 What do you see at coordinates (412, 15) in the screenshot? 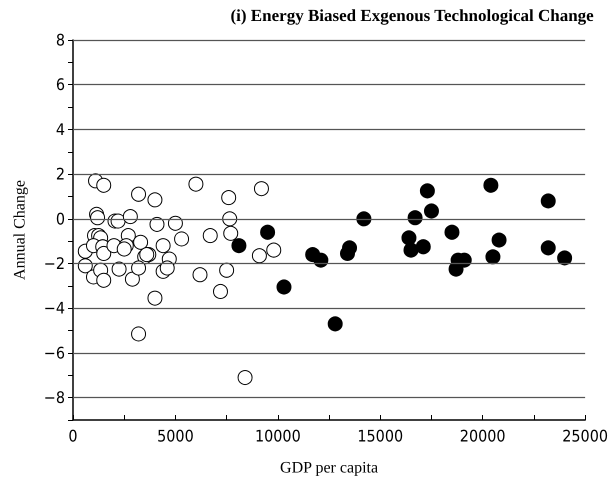
I see `chart-title: (i) Energy Biased Exgenous Technological Change` at bounding box center [412, 15].